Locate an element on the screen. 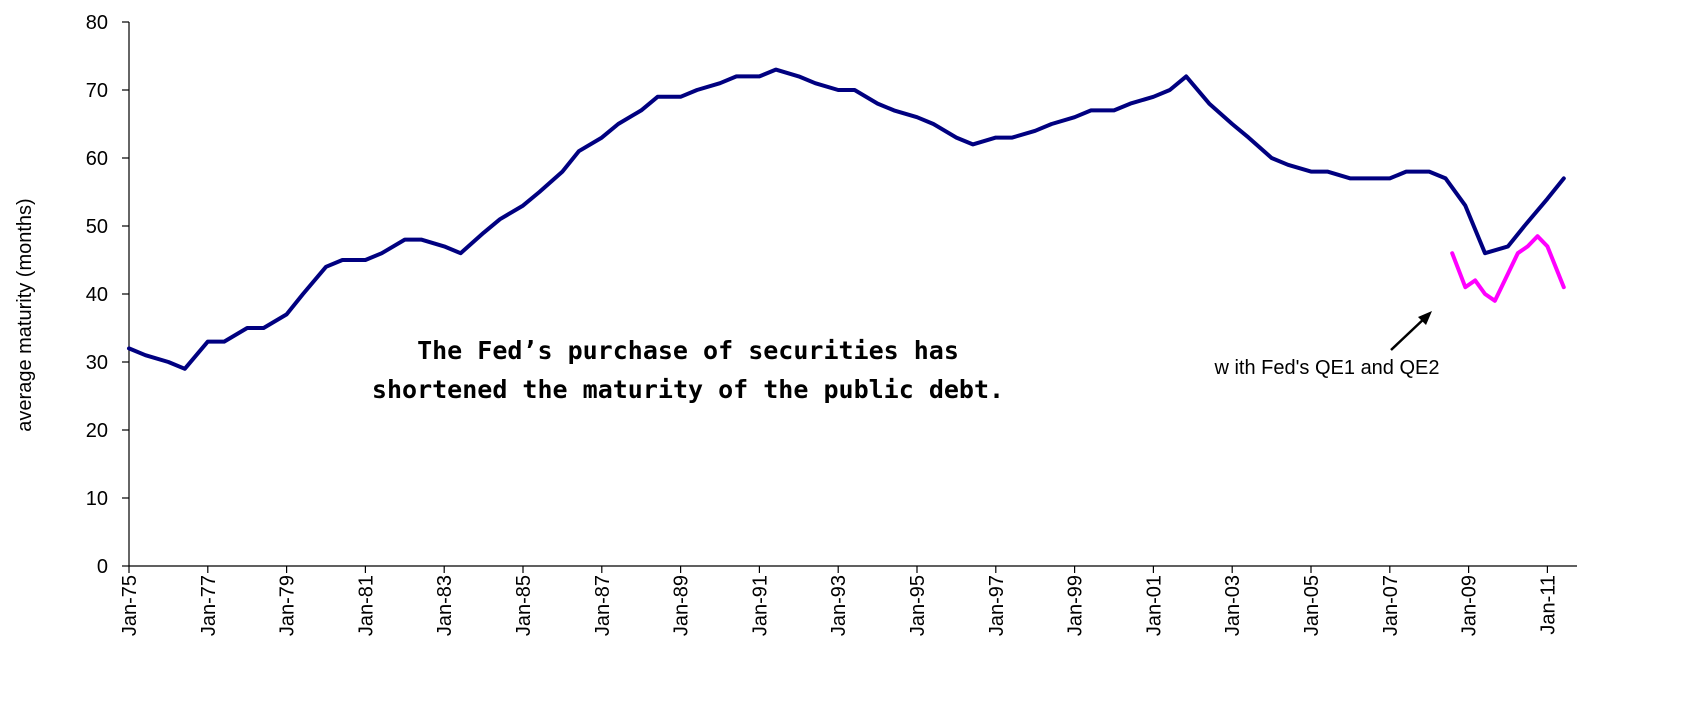  x-tick-label: Jan-03 is located at coordinates (1233, 605).